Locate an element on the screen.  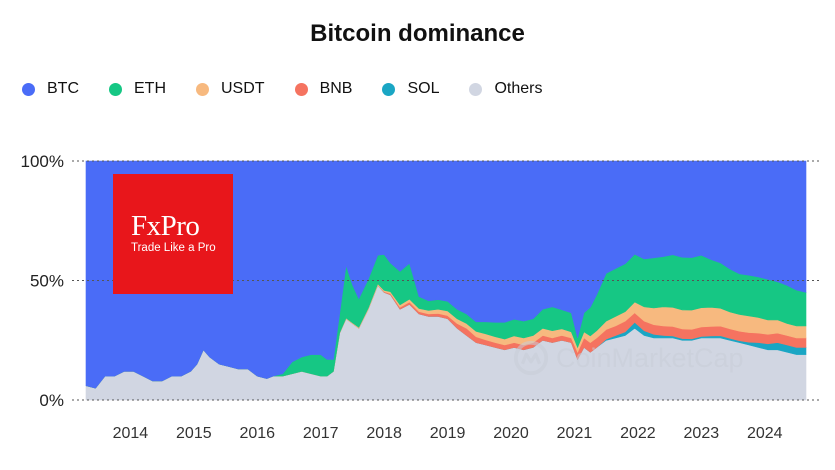
y-tick-label: 100% is located at coordinates (42, 161).